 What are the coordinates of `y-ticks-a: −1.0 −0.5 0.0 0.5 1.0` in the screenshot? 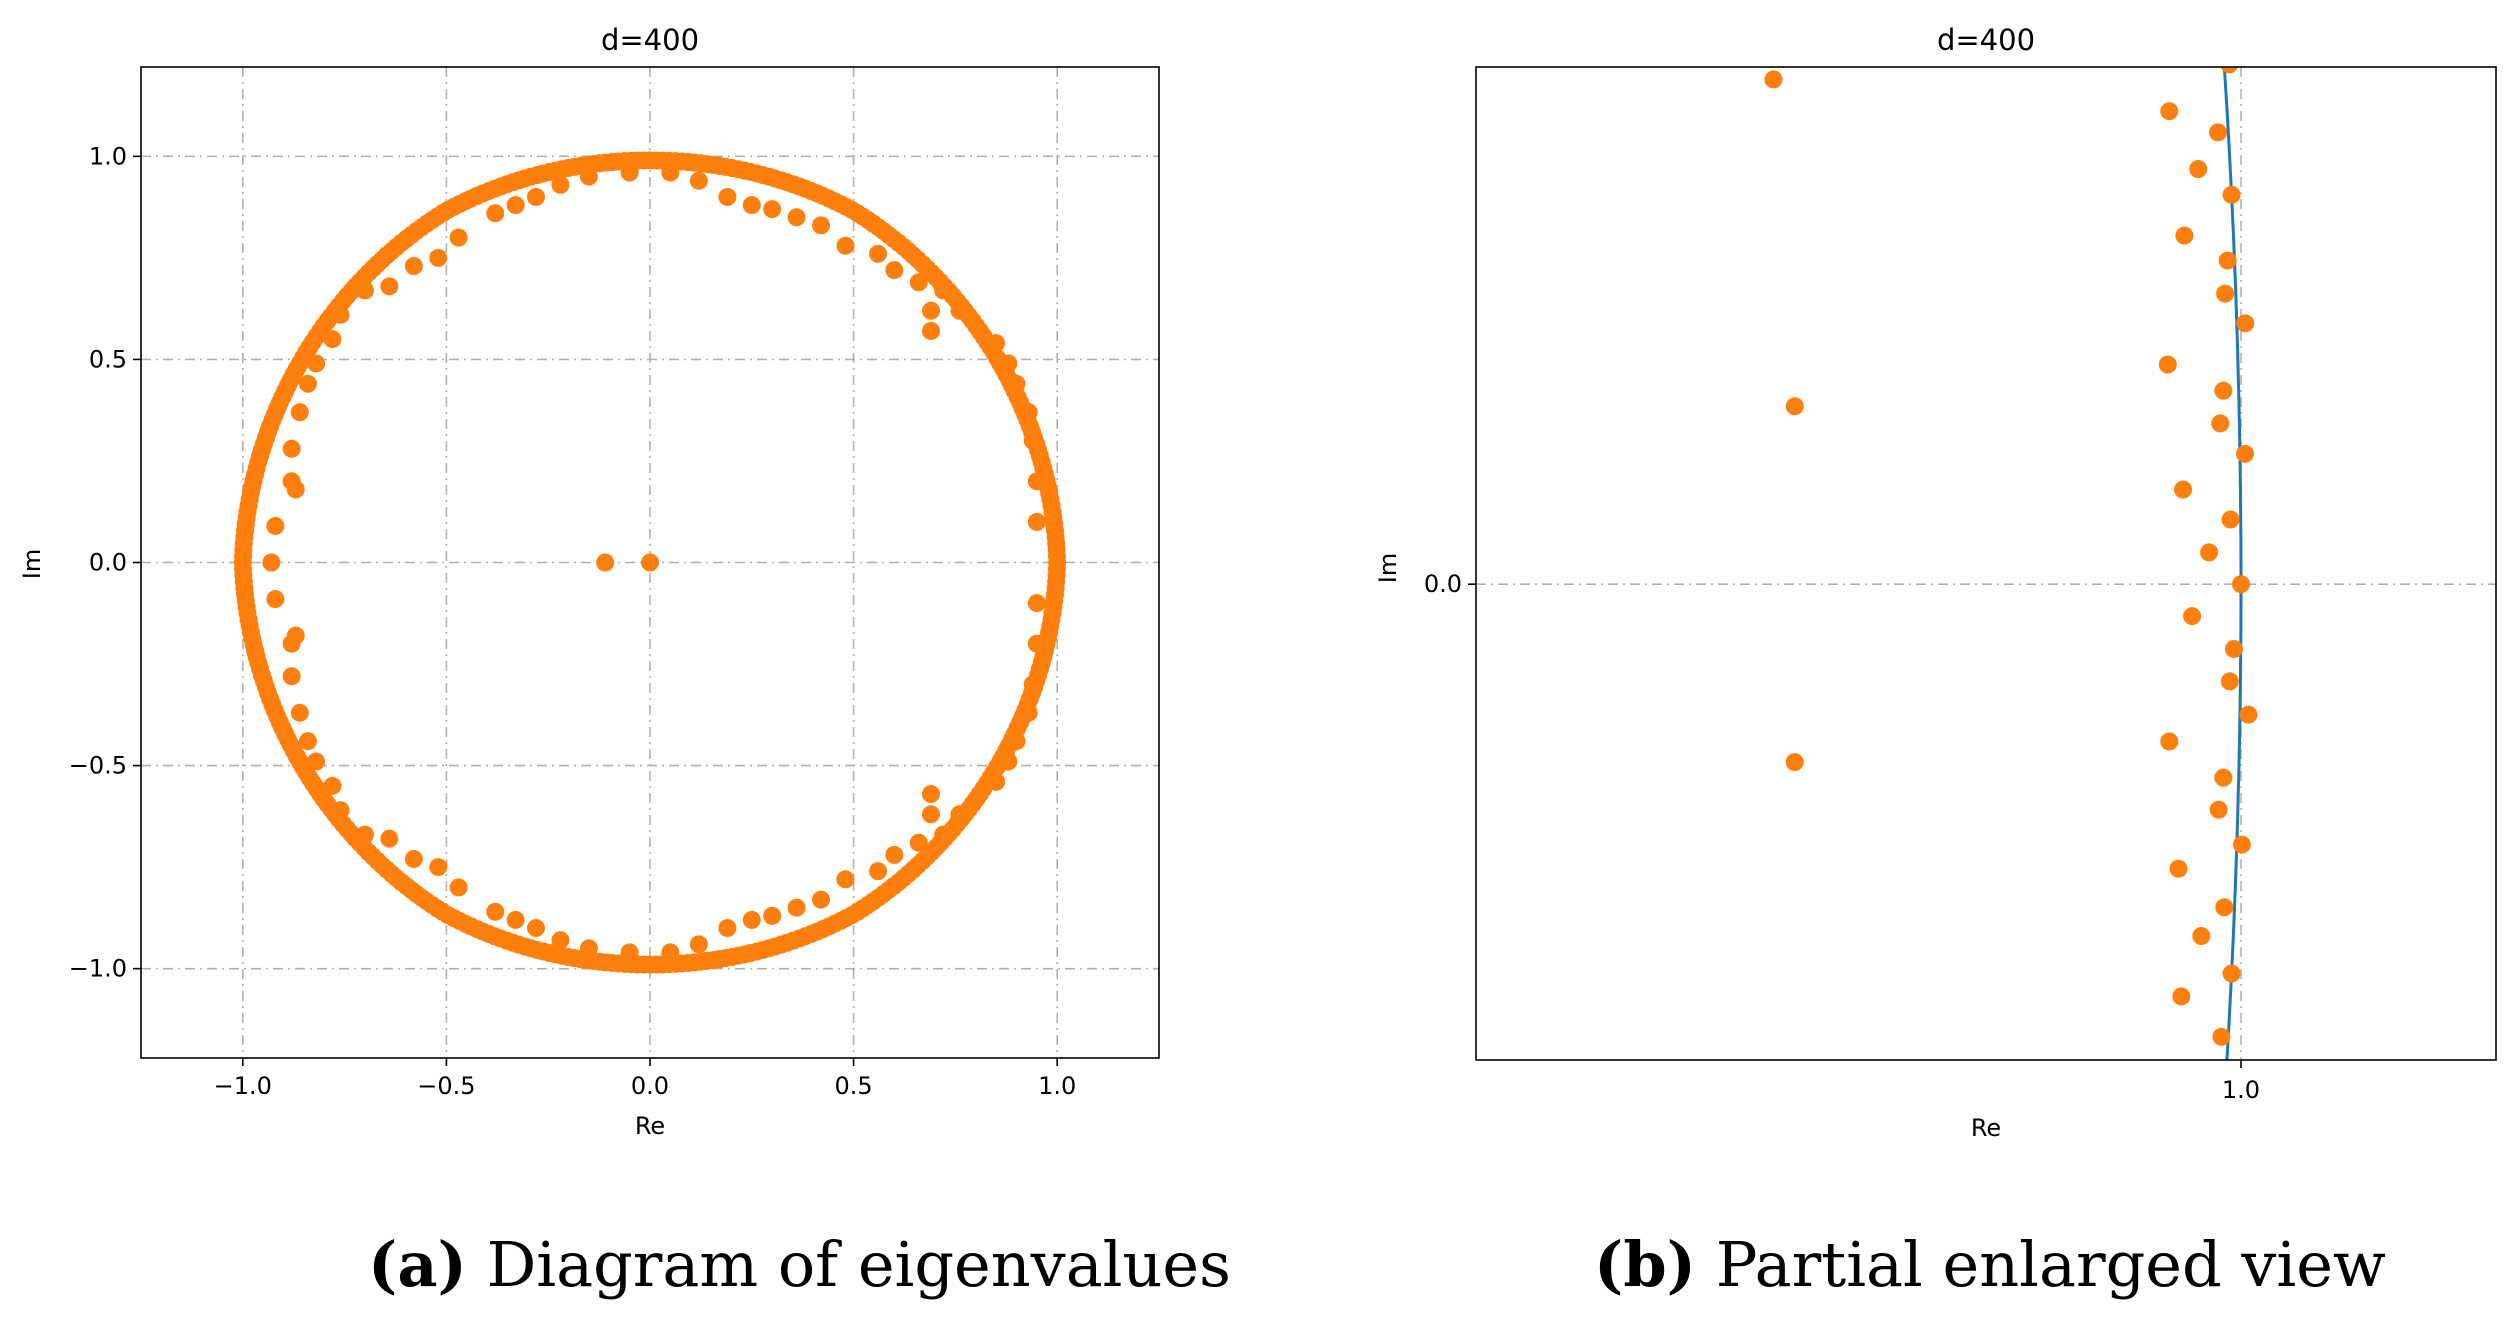 It's located at (105, 562).